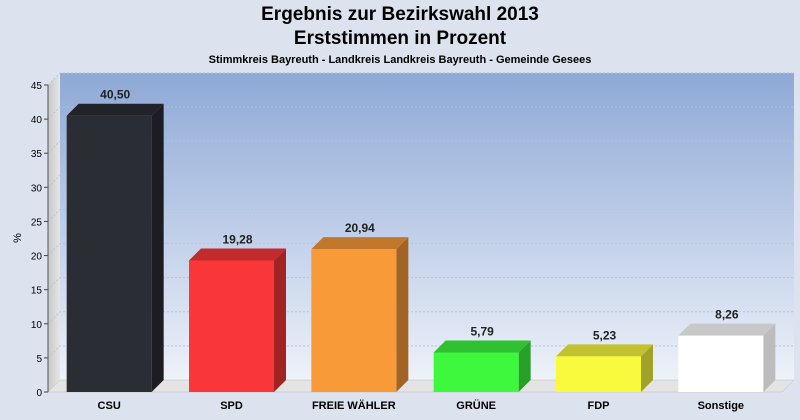  What do you see at coordinates (37, 222) in the screenshot?
I see `y-tick-label: 25` at bounding box center [37, 222].